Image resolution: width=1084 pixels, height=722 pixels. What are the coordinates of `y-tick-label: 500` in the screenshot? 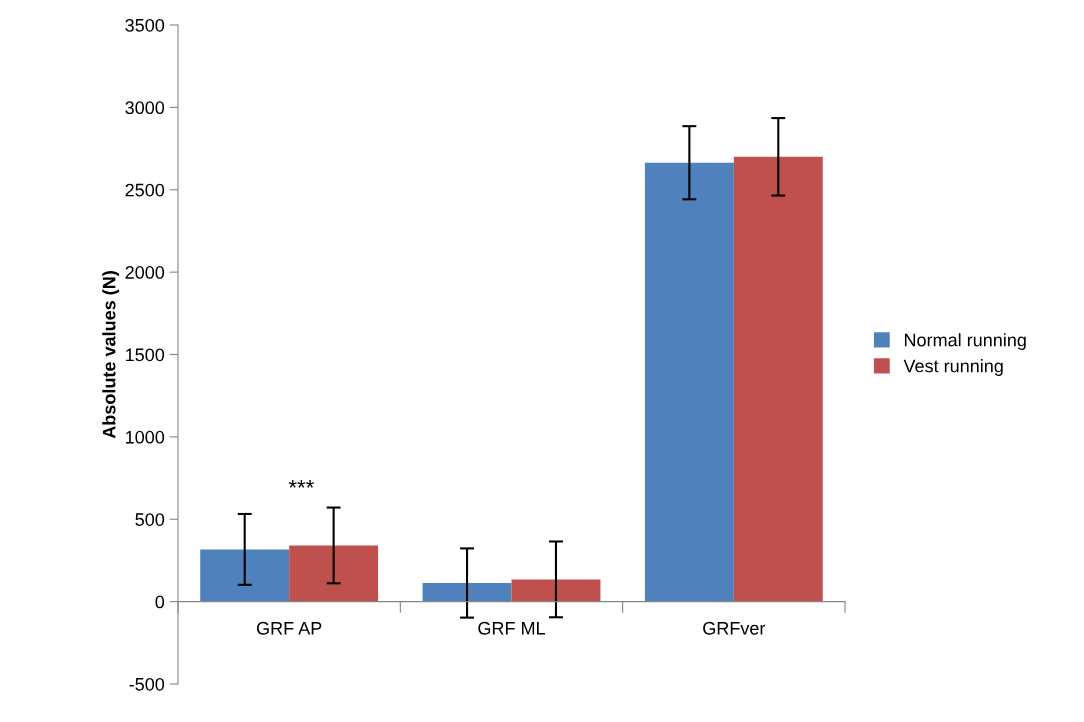 It's located at (150, 519).